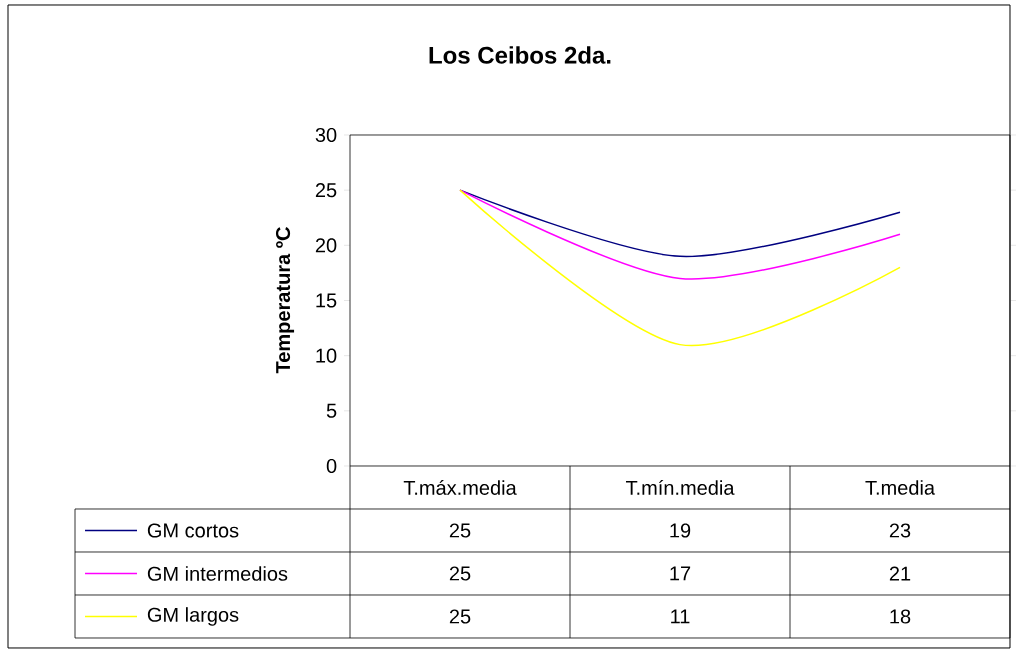 The width and height of the screenshot is (1018, 653). I want to click on x-tick-label: T.media, so click(900, 487).